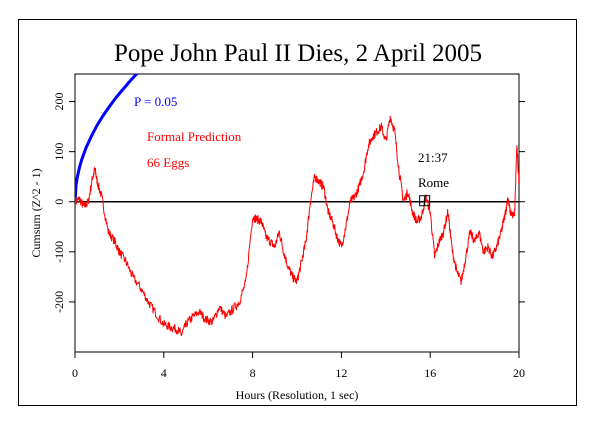  Describe the element at coordinates (36, 212) in the screenshot. I see `y-axis-label: Cumsum (Z^2 - 1)` at that location.